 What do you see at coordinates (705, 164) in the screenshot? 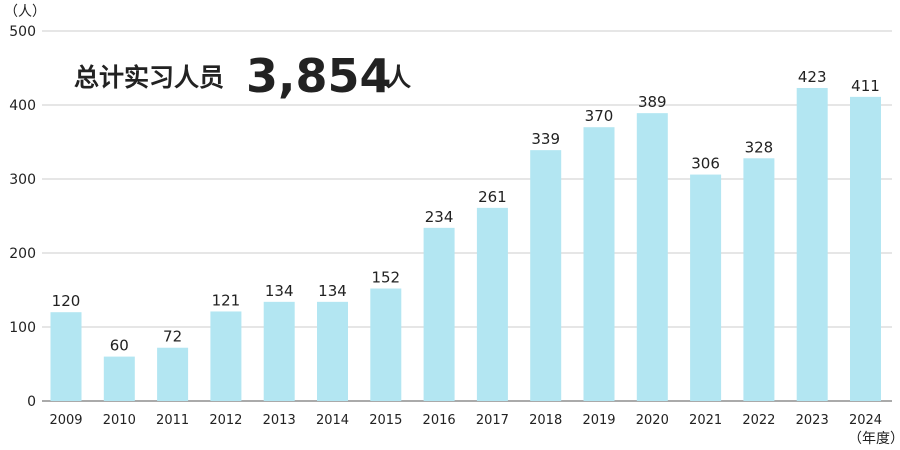
I see `bar-value-label: 306` at bounding box center [705, 164].